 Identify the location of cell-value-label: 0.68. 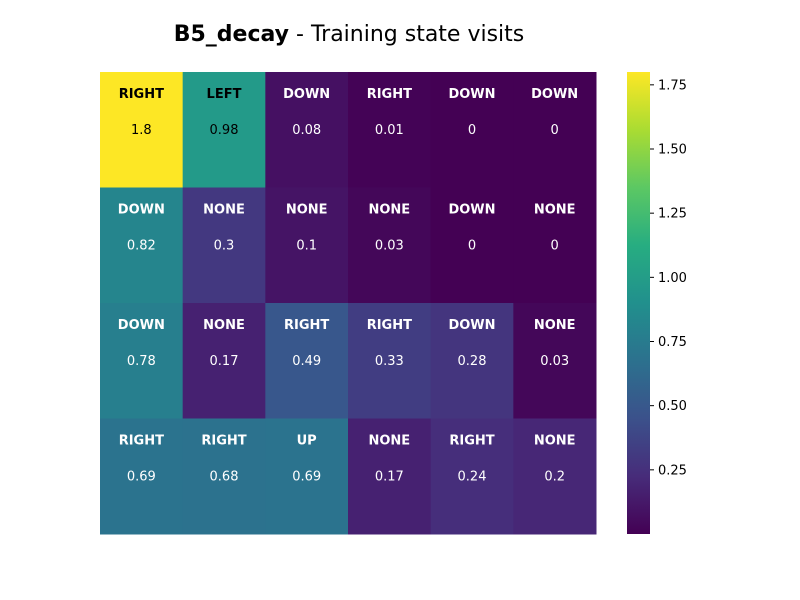
(224, 477).